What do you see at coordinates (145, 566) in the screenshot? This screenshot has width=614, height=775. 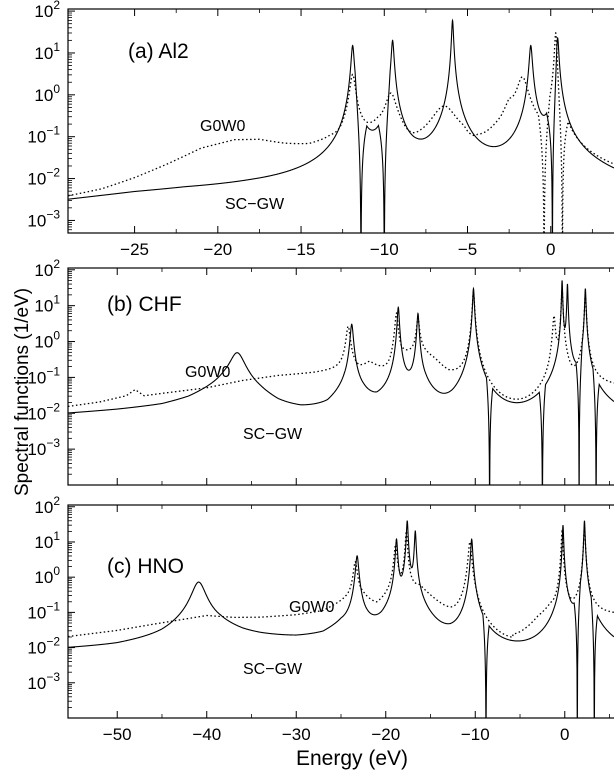 I see `panel-c-label: (c) HNO` at bounding box center [145, 566].